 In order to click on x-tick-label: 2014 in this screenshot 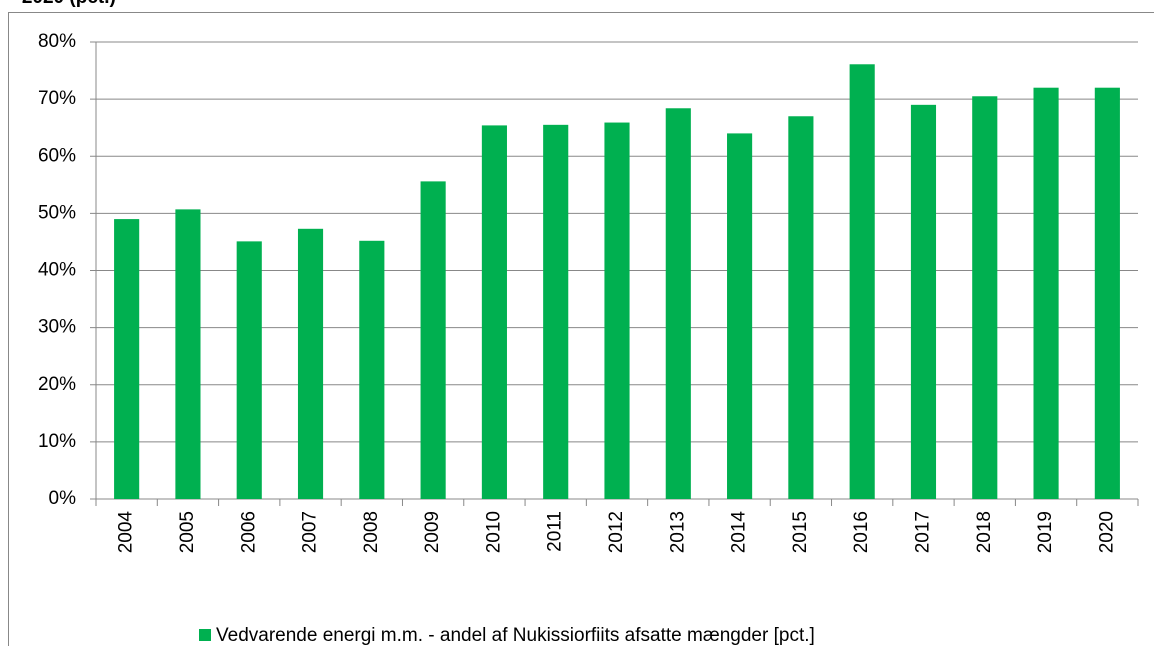, I will do `click(739, 532)`.